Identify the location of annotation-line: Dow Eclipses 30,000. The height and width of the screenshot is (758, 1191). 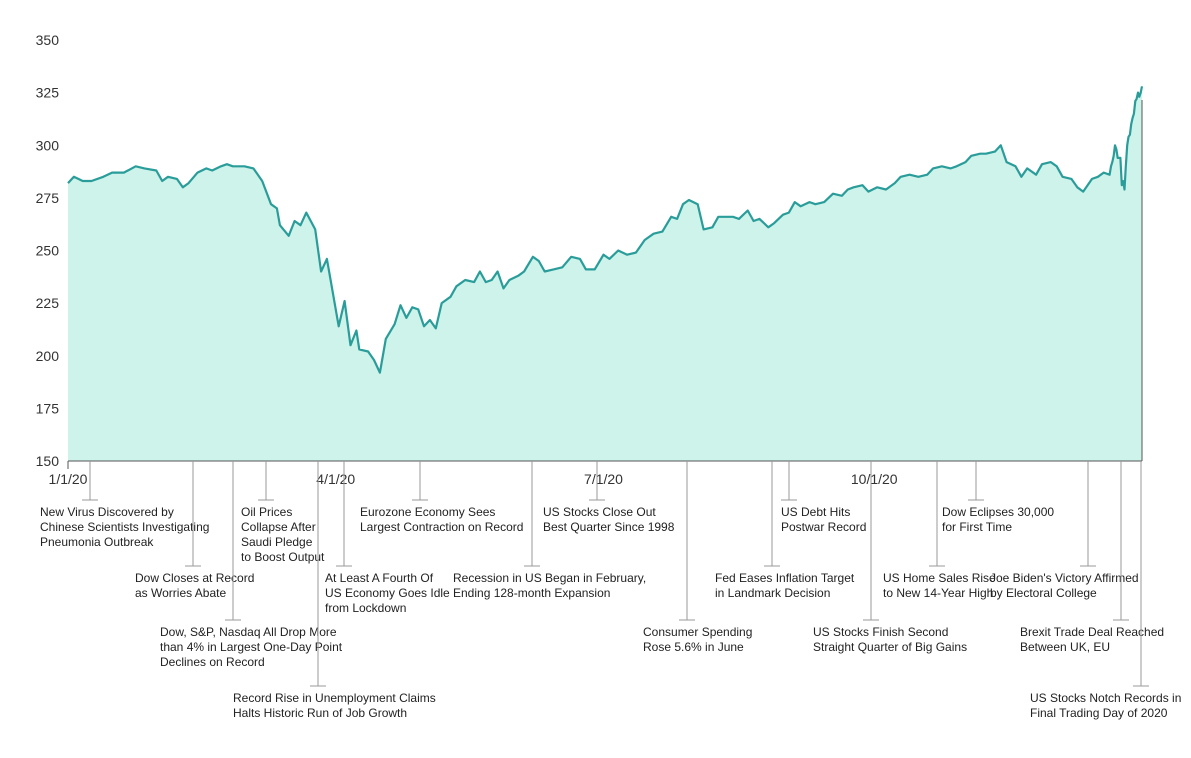
(998, 512).